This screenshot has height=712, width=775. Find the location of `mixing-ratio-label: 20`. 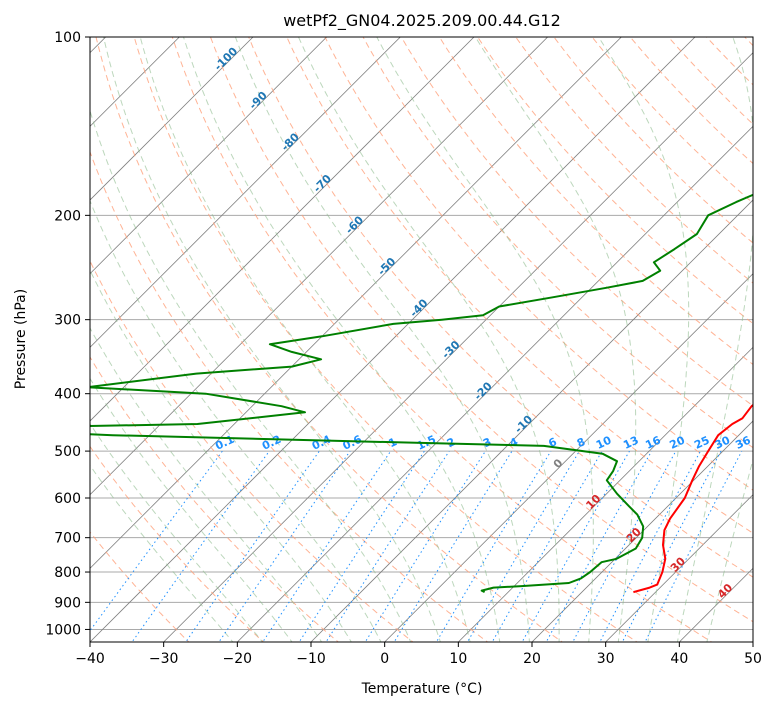

mixing-ratio-label: 20 is located at coordinates (678, 442).